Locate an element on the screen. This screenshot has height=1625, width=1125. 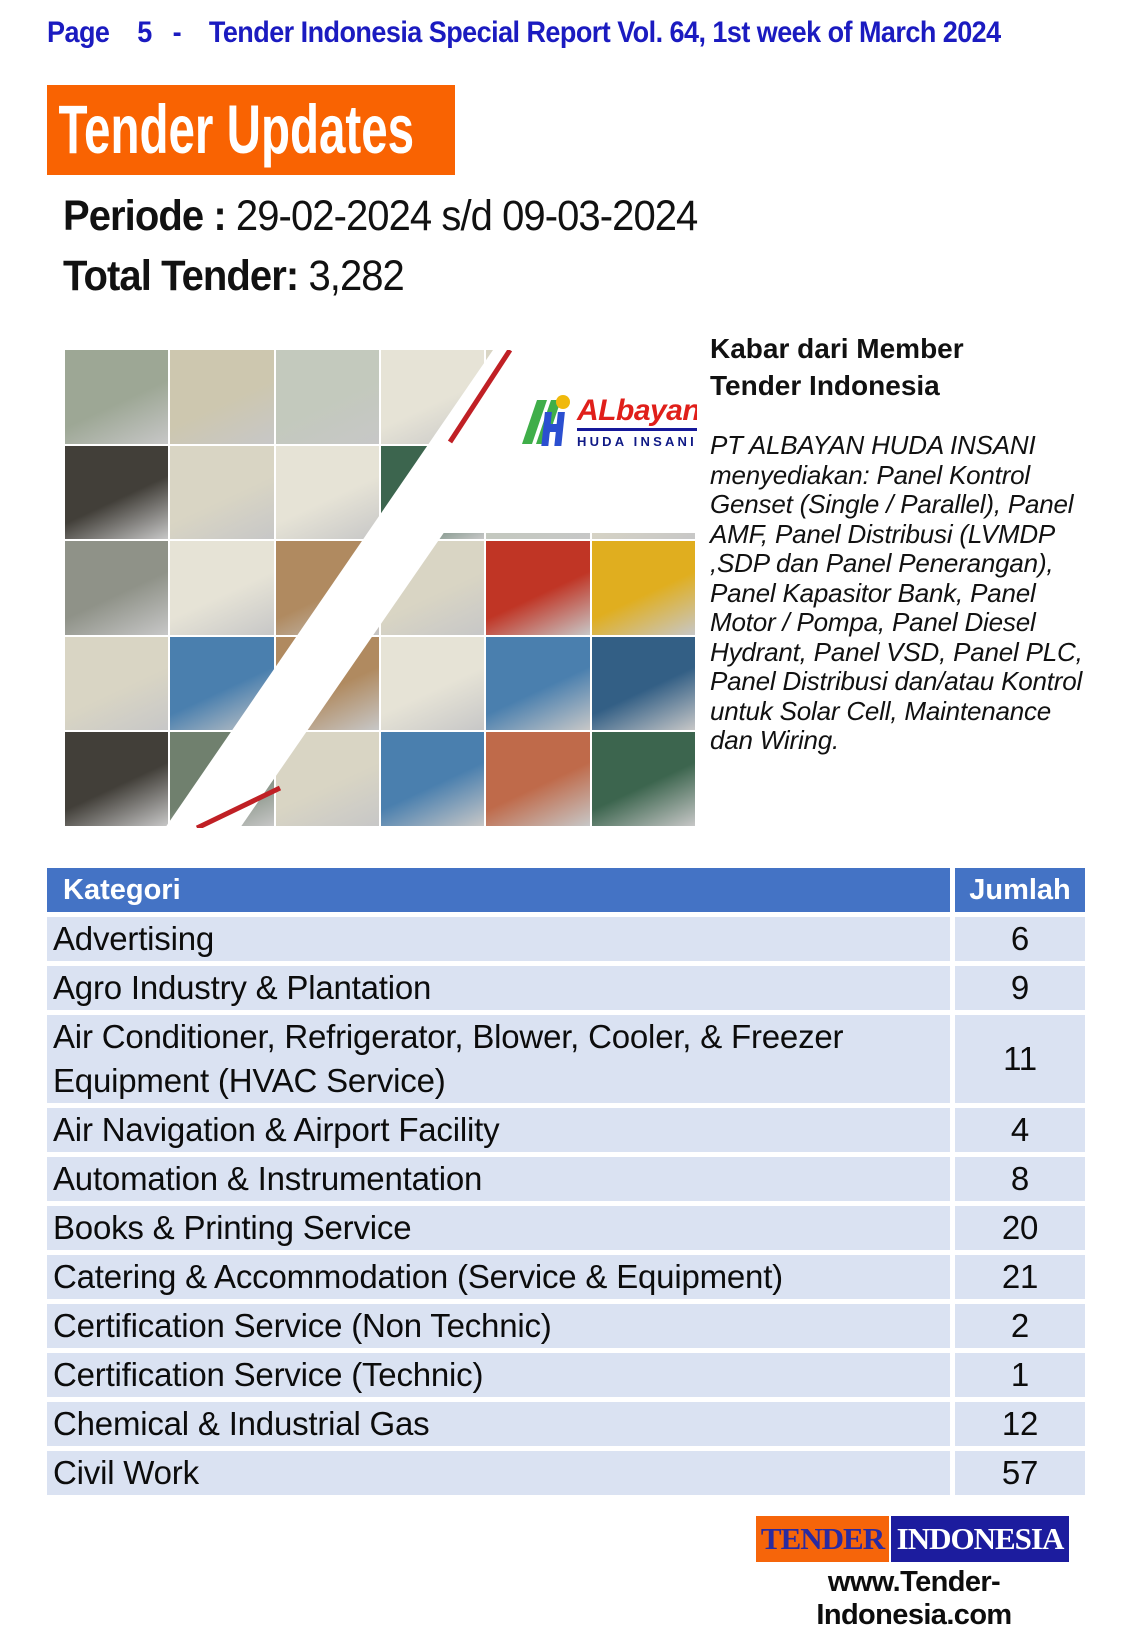
albayan-logo-mark is located at coordinates (546, 420).